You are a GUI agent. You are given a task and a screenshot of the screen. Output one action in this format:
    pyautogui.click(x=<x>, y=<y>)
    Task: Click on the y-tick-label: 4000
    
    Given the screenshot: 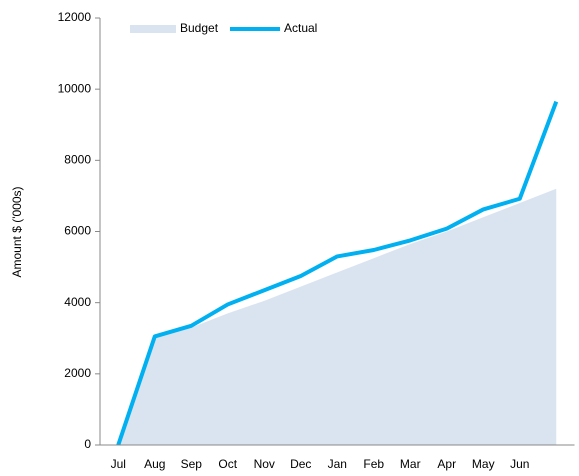 What is the action you would take?
    pyautogui.click(x=77, y=302)
    